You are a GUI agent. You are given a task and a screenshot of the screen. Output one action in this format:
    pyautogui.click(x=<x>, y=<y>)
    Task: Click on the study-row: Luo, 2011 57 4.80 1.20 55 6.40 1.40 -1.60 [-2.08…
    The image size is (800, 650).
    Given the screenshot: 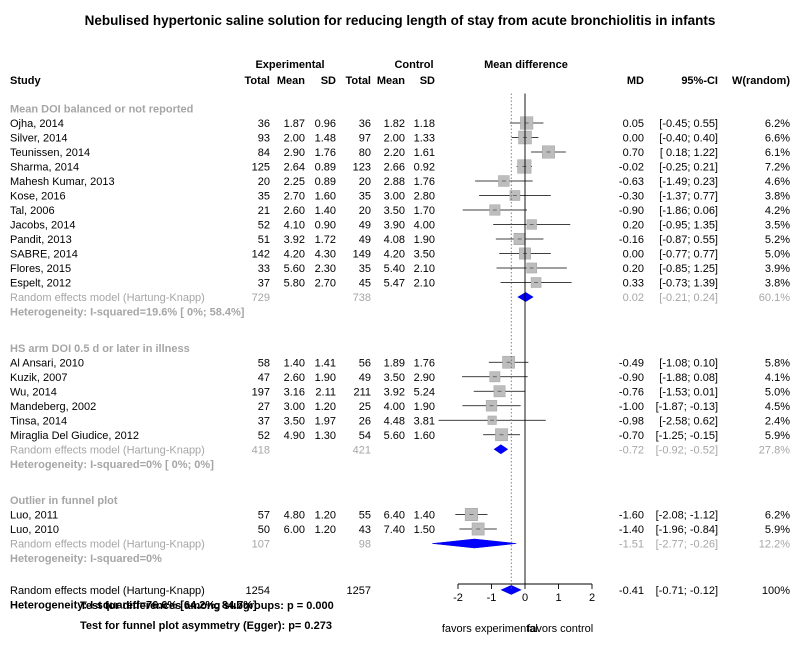 What is the action you would take?
    pyautogui.click(x=400, y=514)
    